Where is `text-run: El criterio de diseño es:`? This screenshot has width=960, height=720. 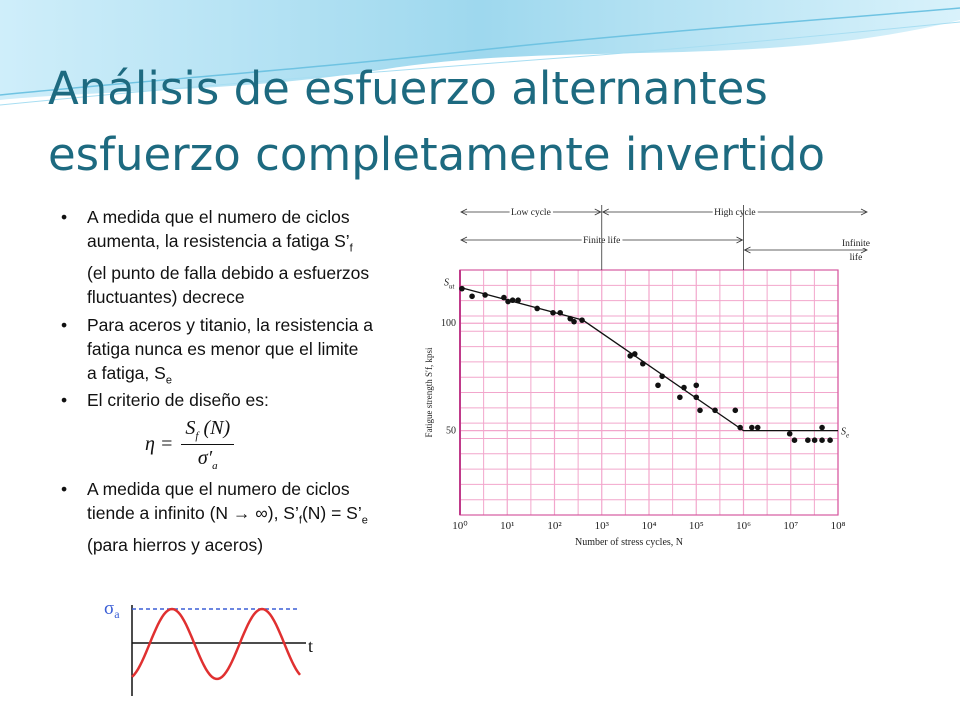 text-run: El criterio de diseño es: is located at coordinates (178, 400).